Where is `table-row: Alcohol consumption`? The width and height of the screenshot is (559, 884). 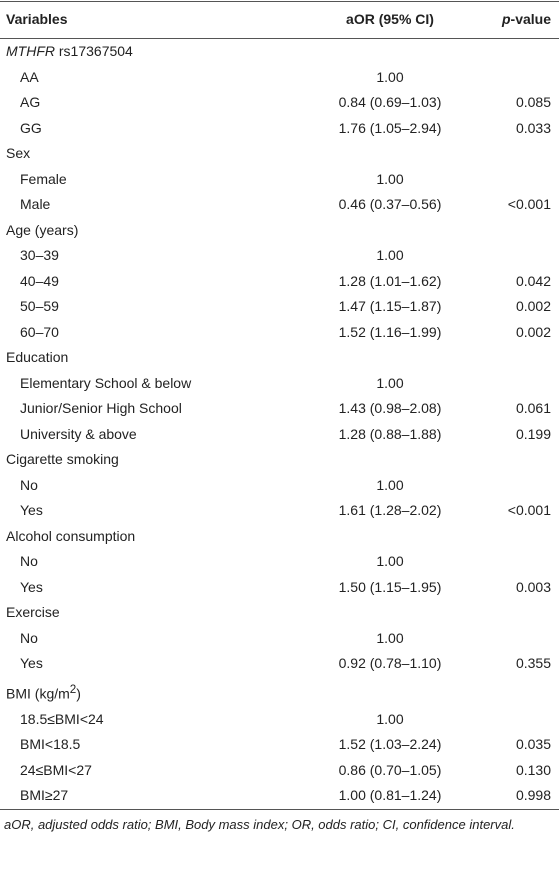 table-row: Alcohol consumption is located at coordinates (279, 537).